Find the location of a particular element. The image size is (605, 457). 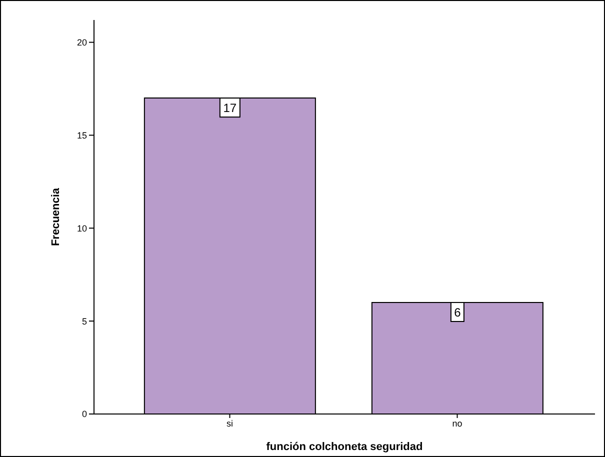

data-label: 17 is located at coordinates (230, 108).